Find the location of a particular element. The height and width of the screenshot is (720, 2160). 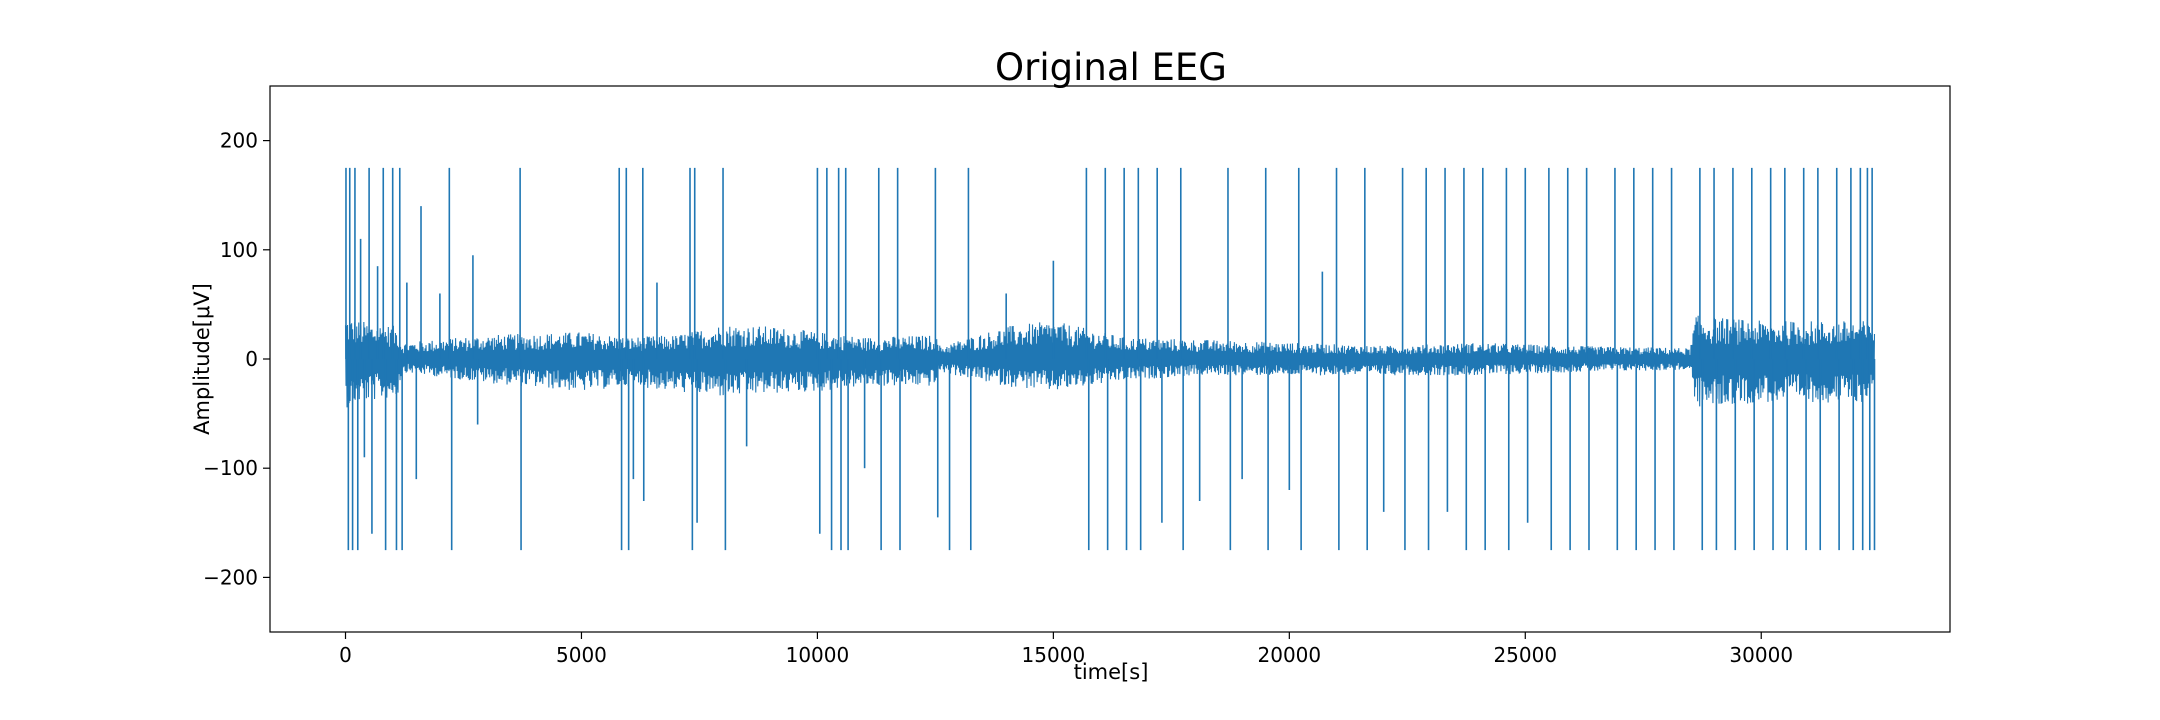

y-tick-label: −200 is located at coordinates (230, 577).